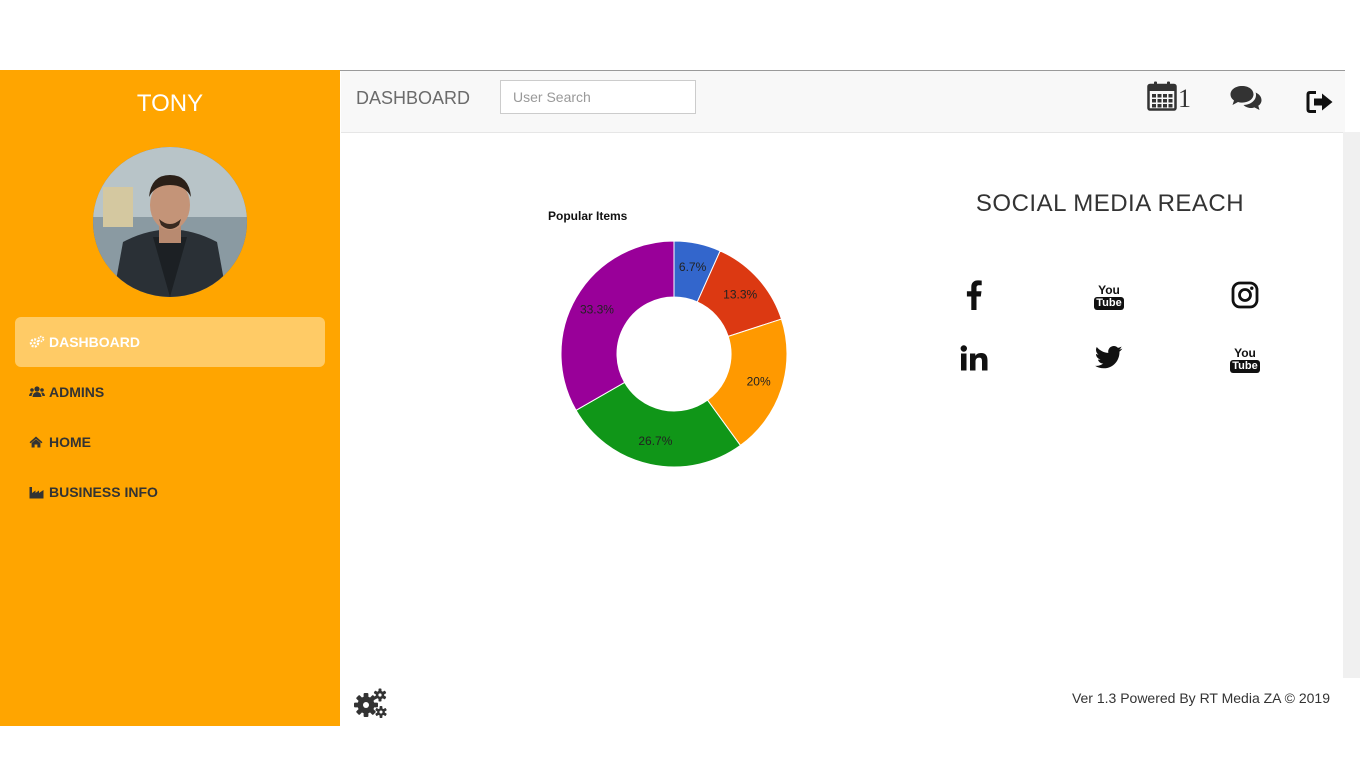 This screenshot has height=768, width=1360. I want to click on chart-slice-label-0: 6.7%, so click(693, 267).